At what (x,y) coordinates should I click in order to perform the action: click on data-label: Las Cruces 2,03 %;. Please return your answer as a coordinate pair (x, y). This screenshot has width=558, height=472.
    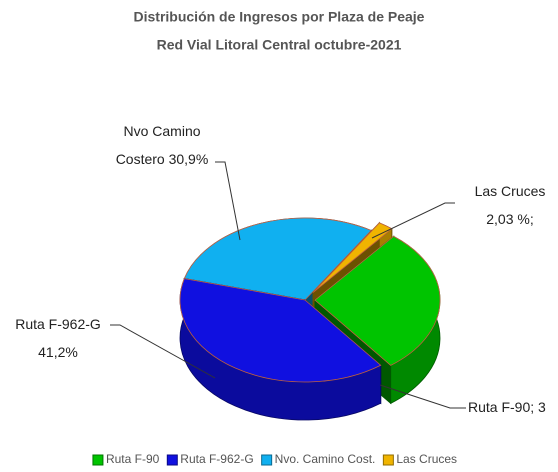
    Looking at the image, I should click on (510, 205).